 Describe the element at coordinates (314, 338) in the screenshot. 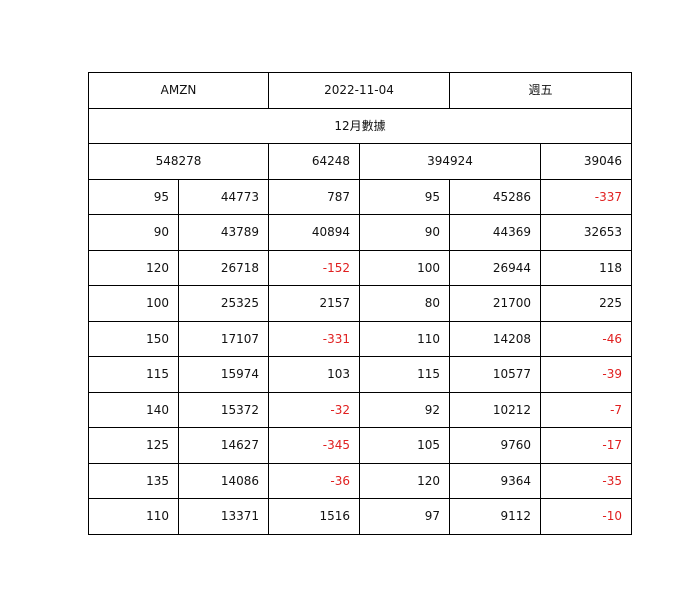

I see `table-cell-c3: -331` at that location.